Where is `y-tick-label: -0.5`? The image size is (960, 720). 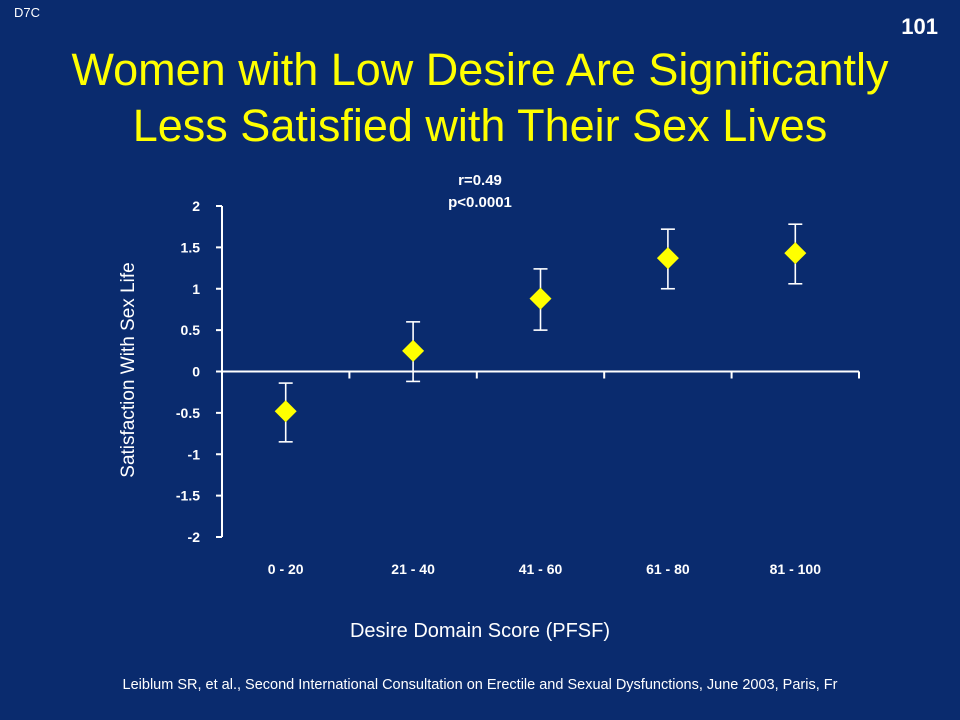 y-tick-label: -0.5 is located at coordinates (188, 413).